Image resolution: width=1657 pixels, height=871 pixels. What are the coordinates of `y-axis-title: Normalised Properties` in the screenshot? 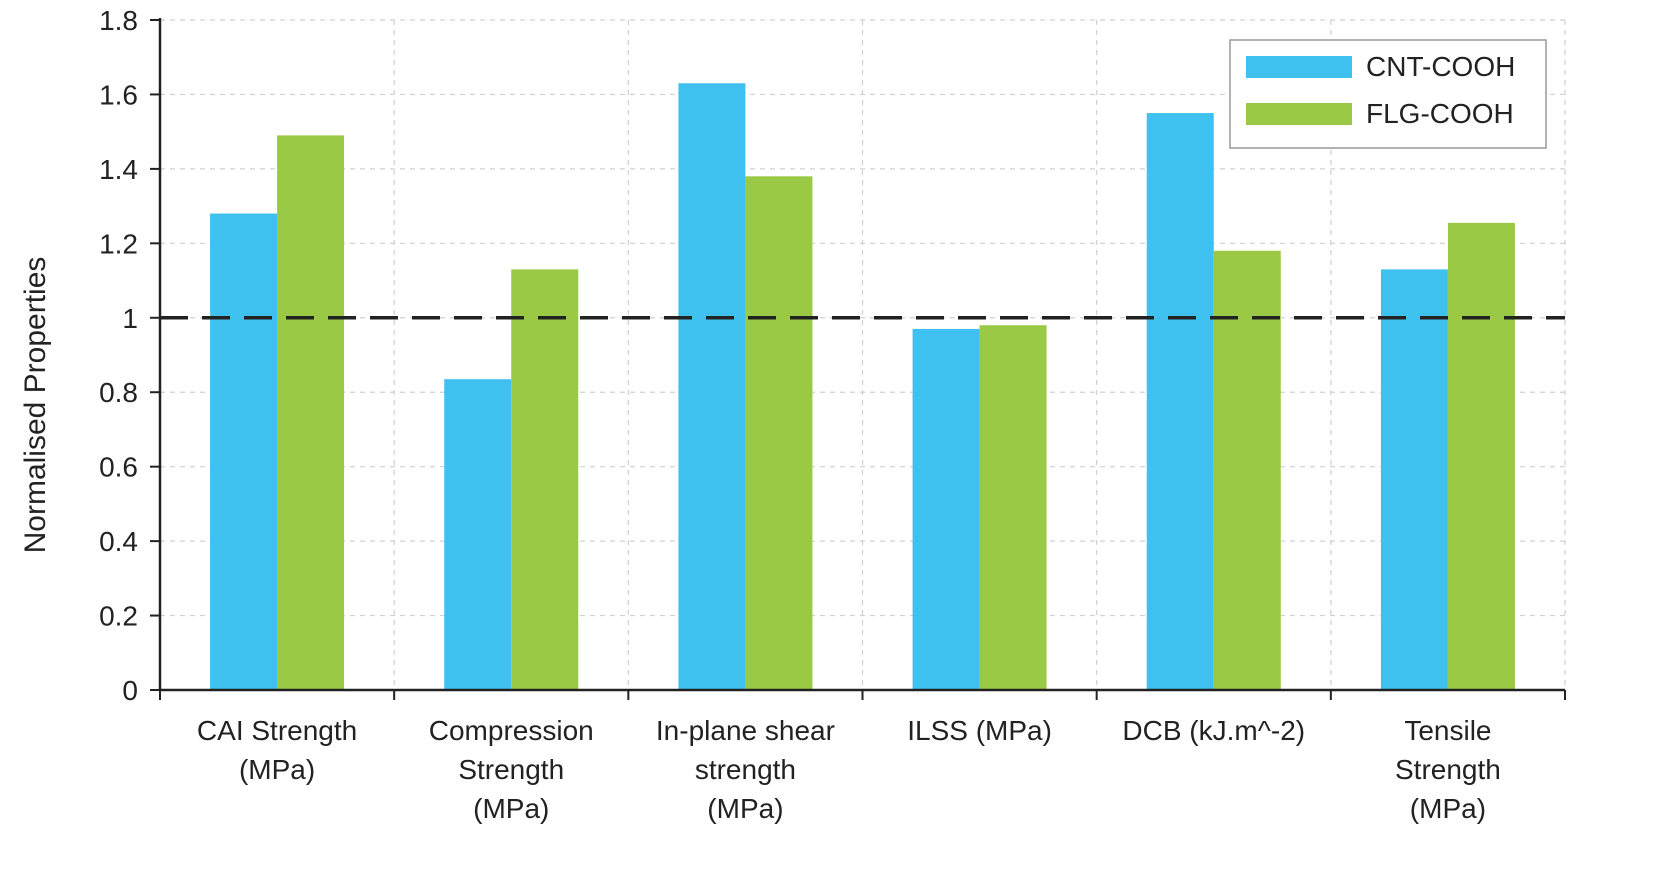 It's located at (35, 405).